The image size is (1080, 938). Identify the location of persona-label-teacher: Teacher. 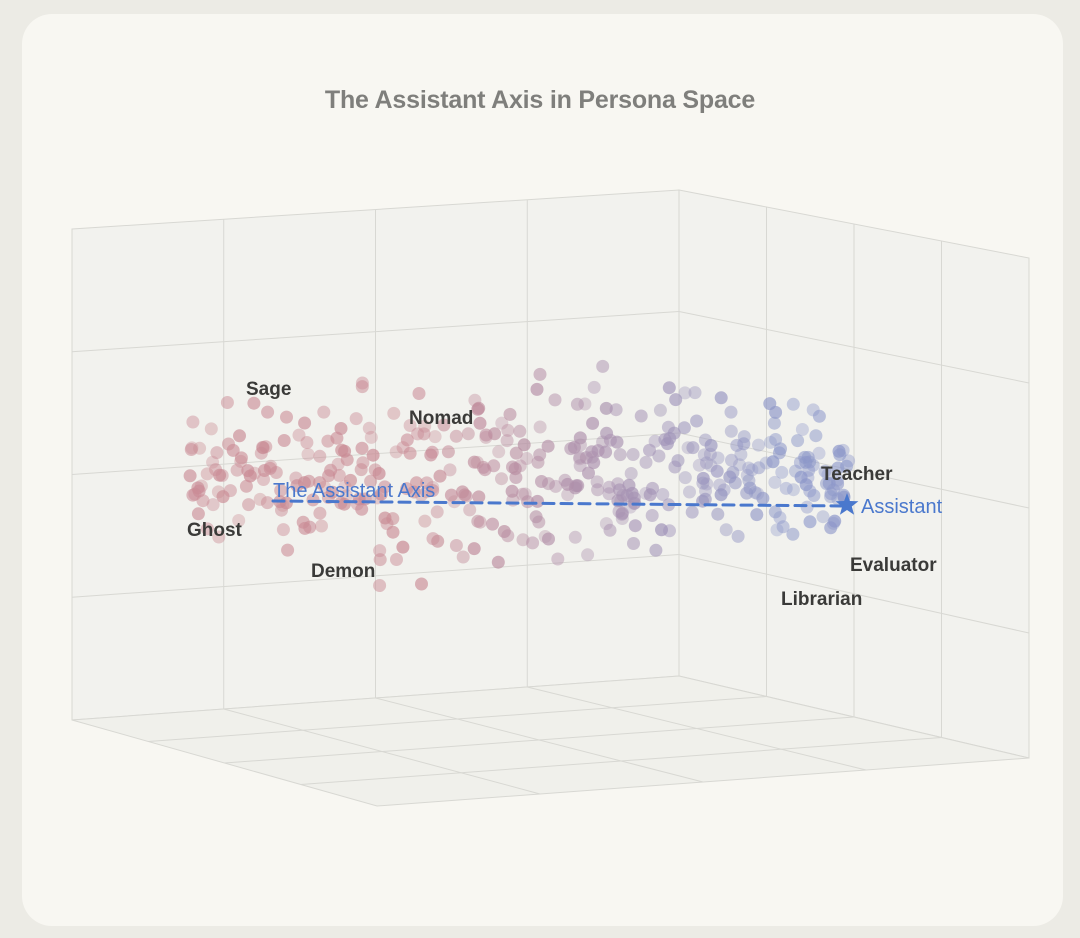
(857, 474).